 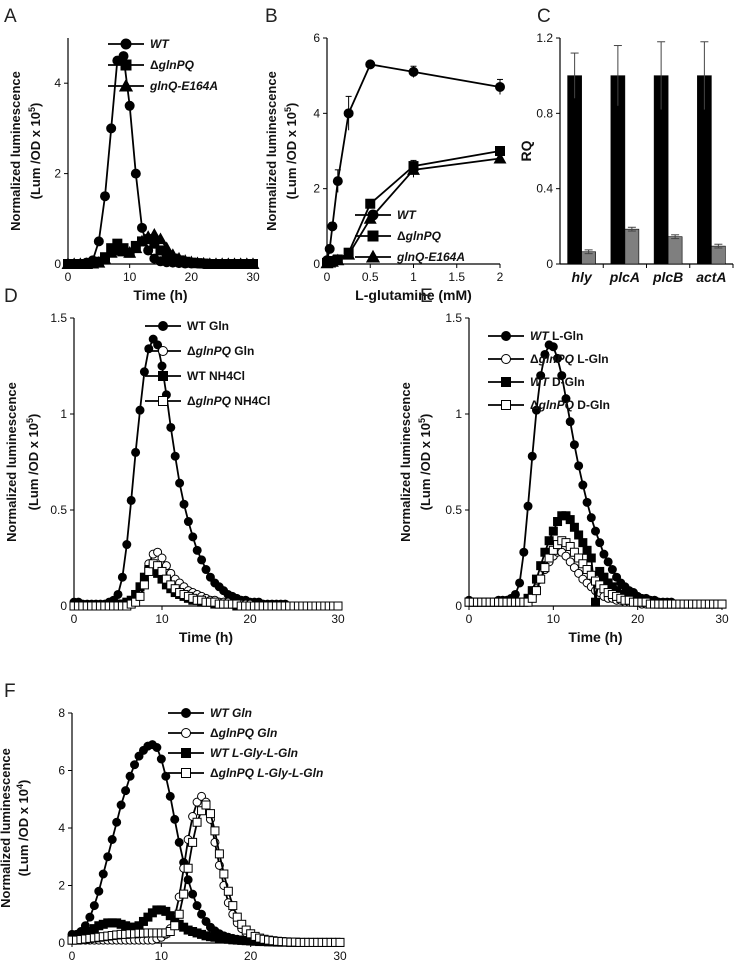 I want to click on panel-f-x-tick-label: 30, so click(x=340, y=956).